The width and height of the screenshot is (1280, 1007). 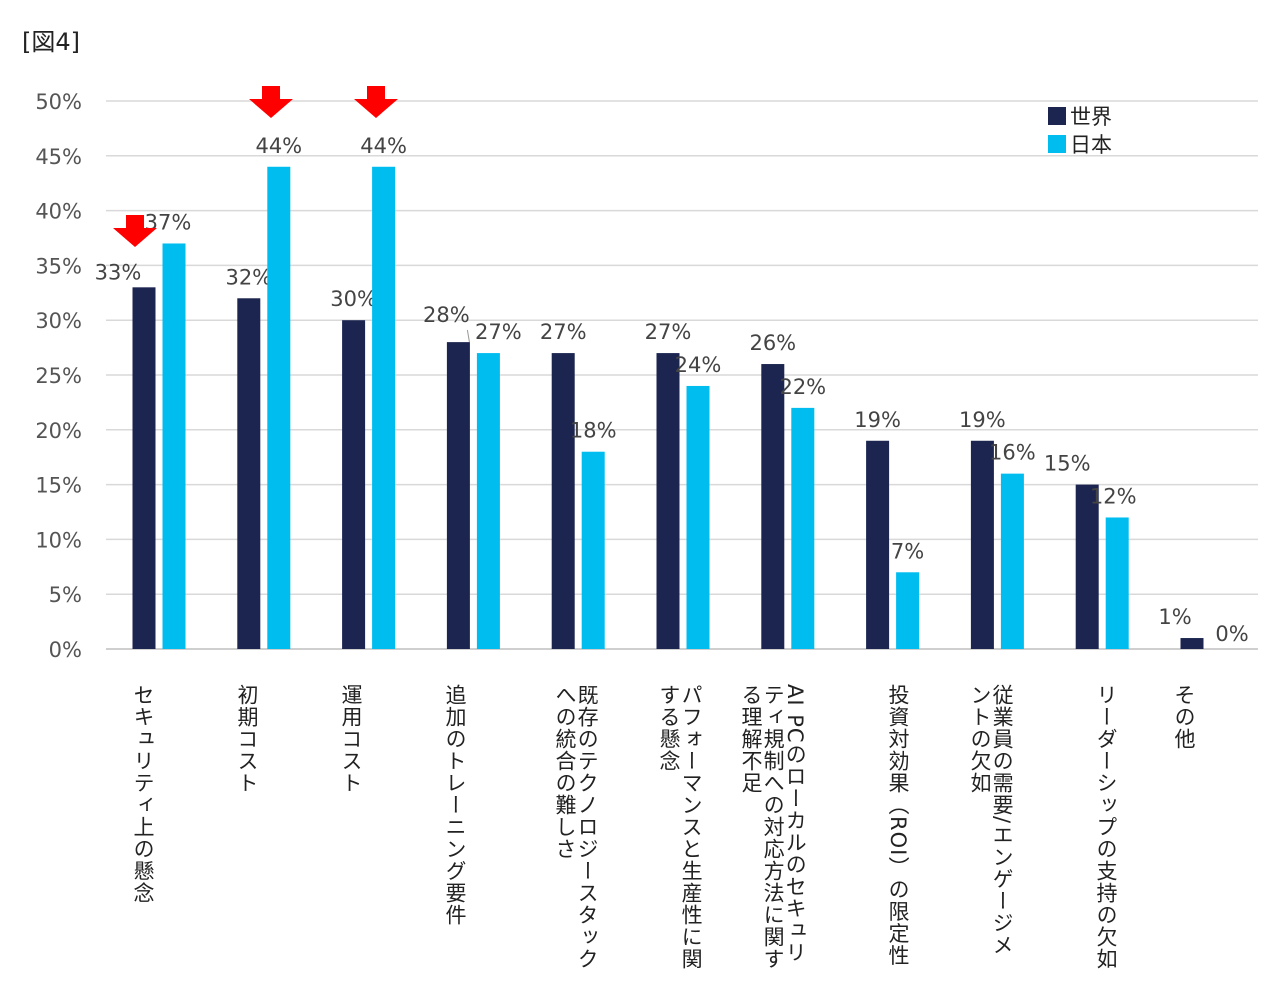 What do you see at coordinates (118, 272) in the screenshot?
I see `data-label-world: 33%` at bounding box center [118, 272].